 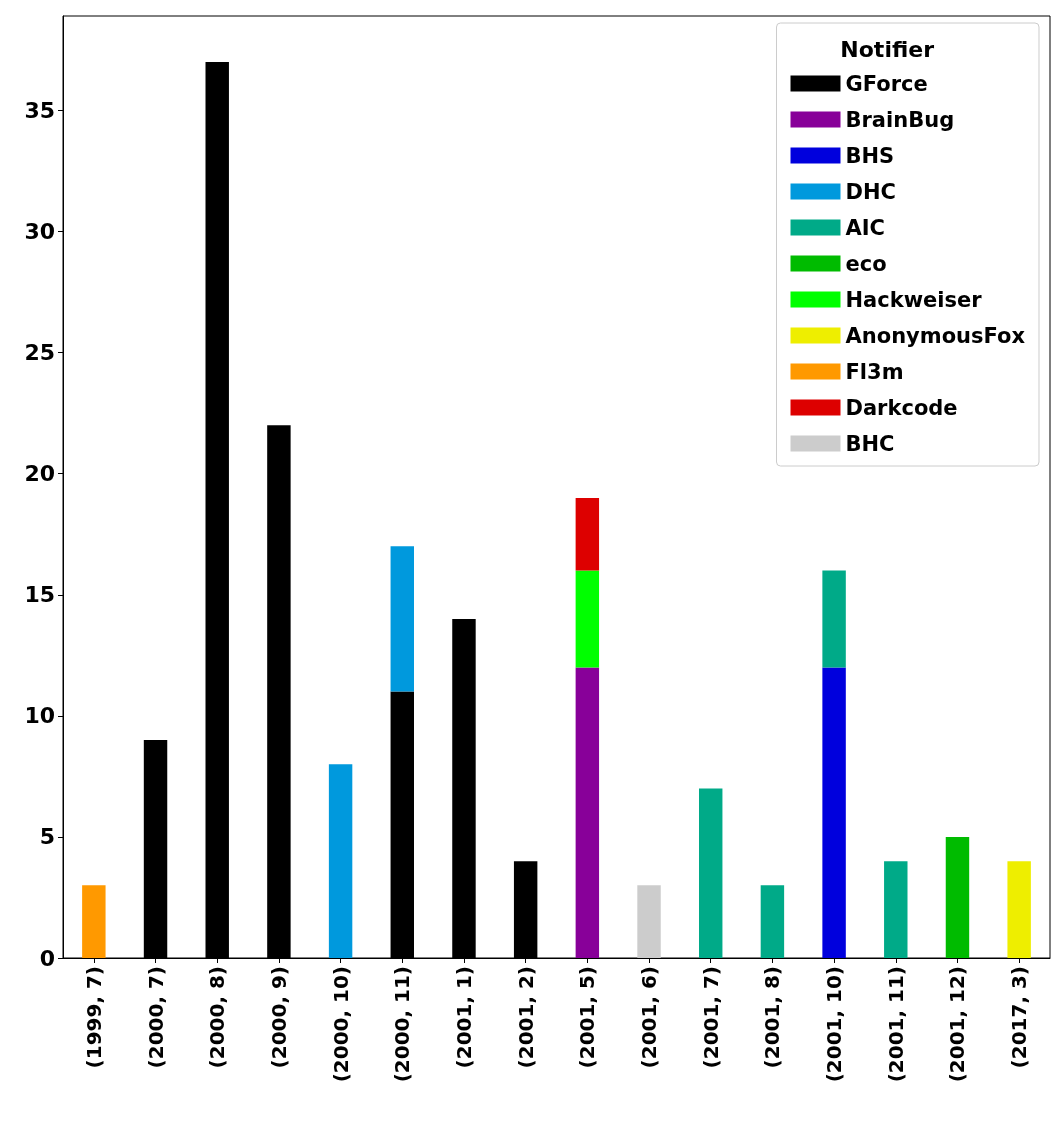 I want to click on y-tick-label: 5, so click(x=47, y=837).